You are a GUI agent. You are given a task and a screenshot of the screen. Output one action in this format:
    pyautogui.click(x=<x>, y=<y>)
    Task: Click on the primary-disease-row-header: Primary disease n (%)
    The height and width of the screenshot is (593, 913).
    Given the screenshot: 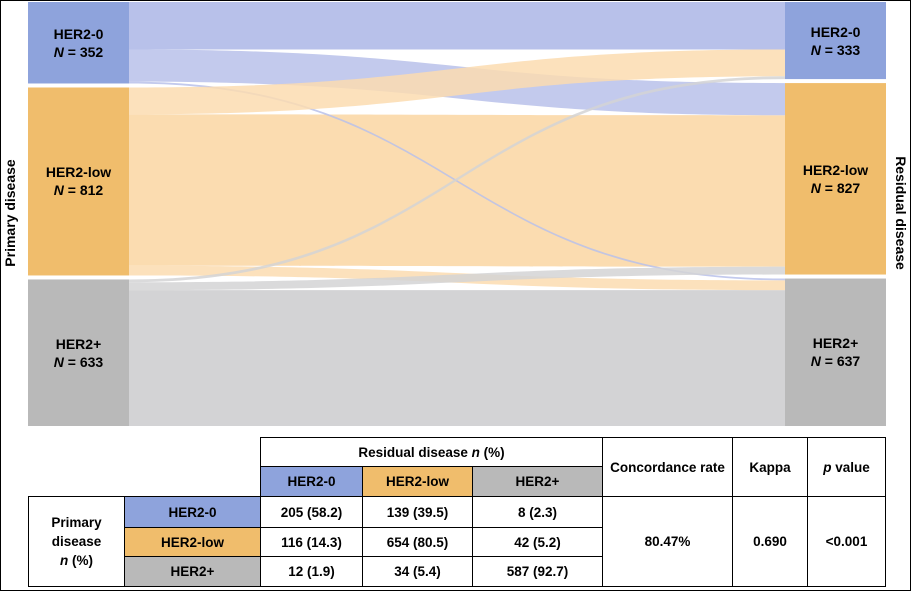 What is the action you would take?
    pyautogui.click(x=76, y=541)
    